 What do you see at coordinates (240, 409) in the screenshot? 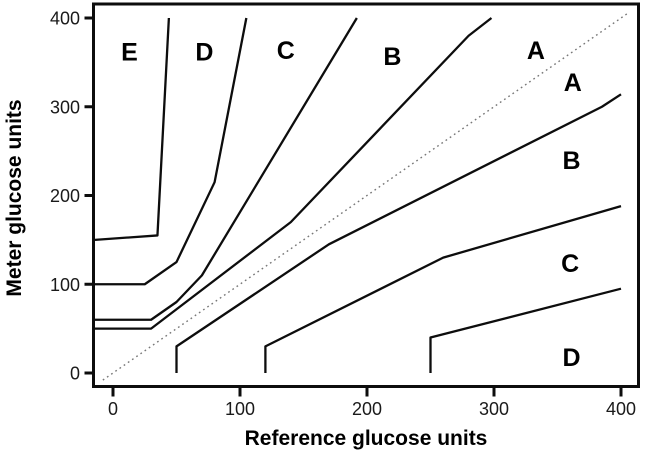
I see `x-tick-label: 100` at bounding box center [240, 409].